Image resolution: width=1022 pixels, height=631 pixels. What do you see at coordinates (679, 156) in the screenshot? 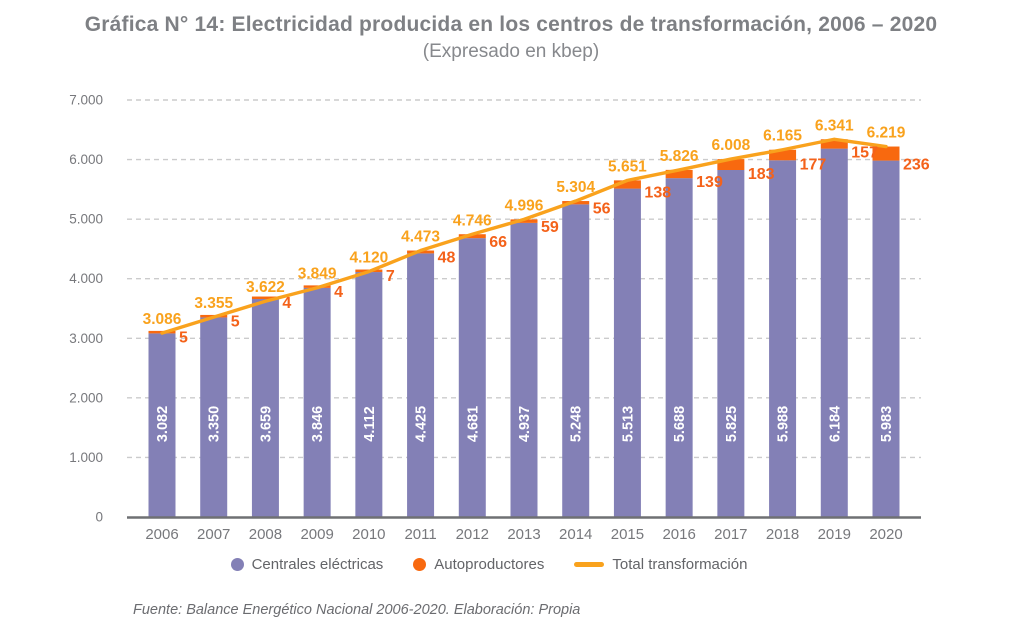
I see `svg-text: 5.826` at bounding box center [679, 156].